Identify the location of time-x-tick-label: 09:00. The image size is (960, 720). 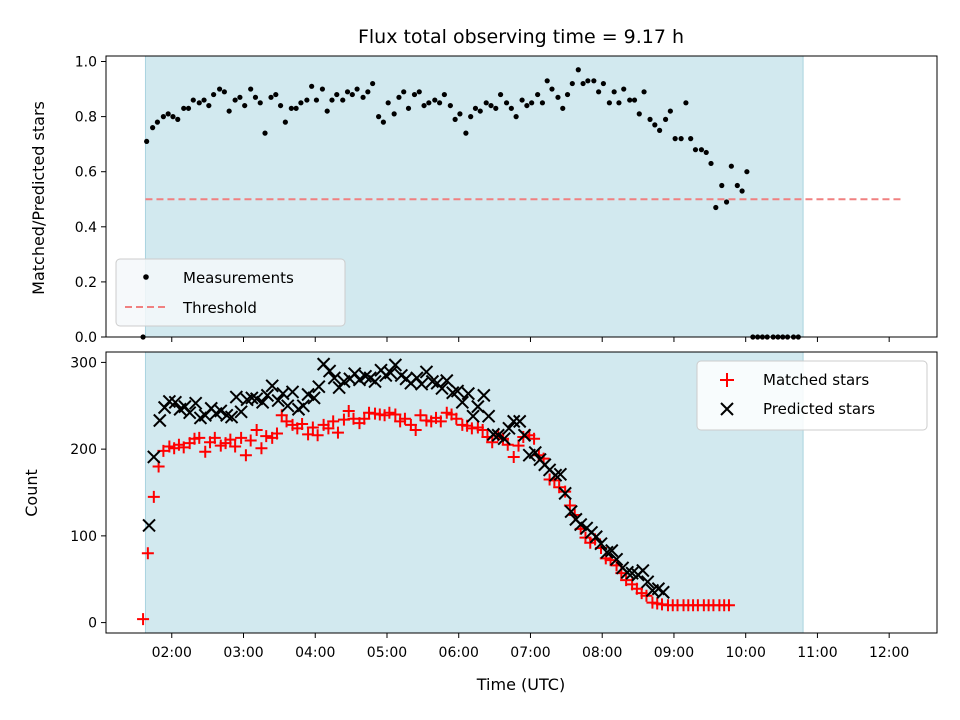
(674, 653).